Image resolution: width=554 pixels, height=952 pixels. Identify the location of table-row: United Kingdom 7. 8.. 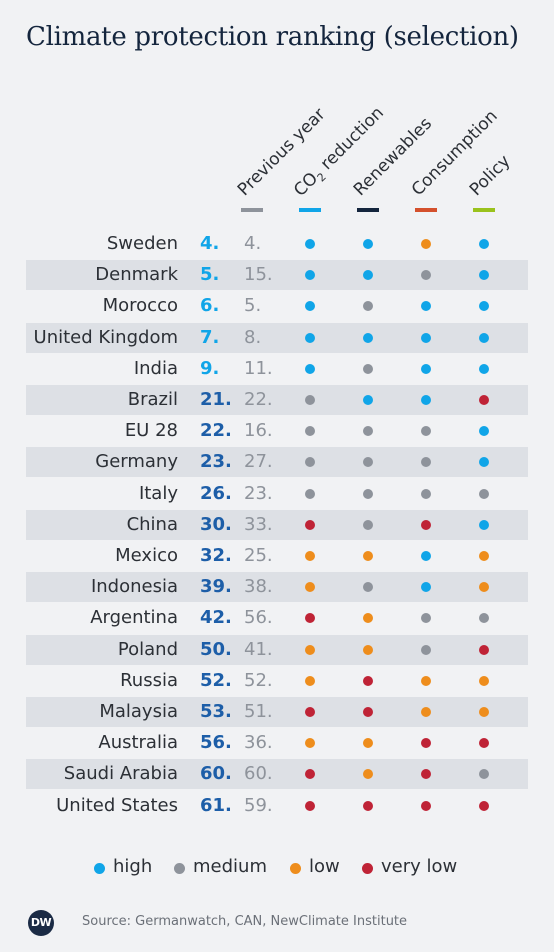
(277, 337).